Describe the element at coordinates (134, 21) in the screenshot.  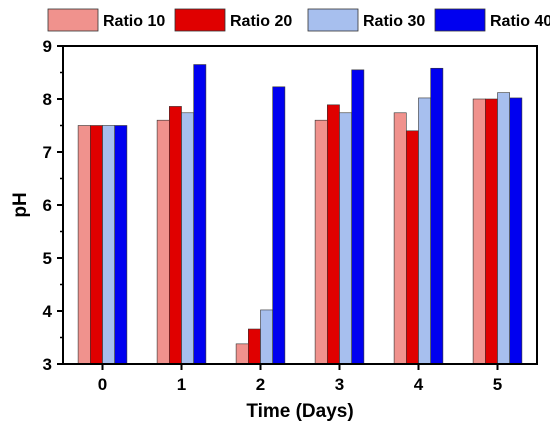
I see `legend-label: Ratio 10` at that location.